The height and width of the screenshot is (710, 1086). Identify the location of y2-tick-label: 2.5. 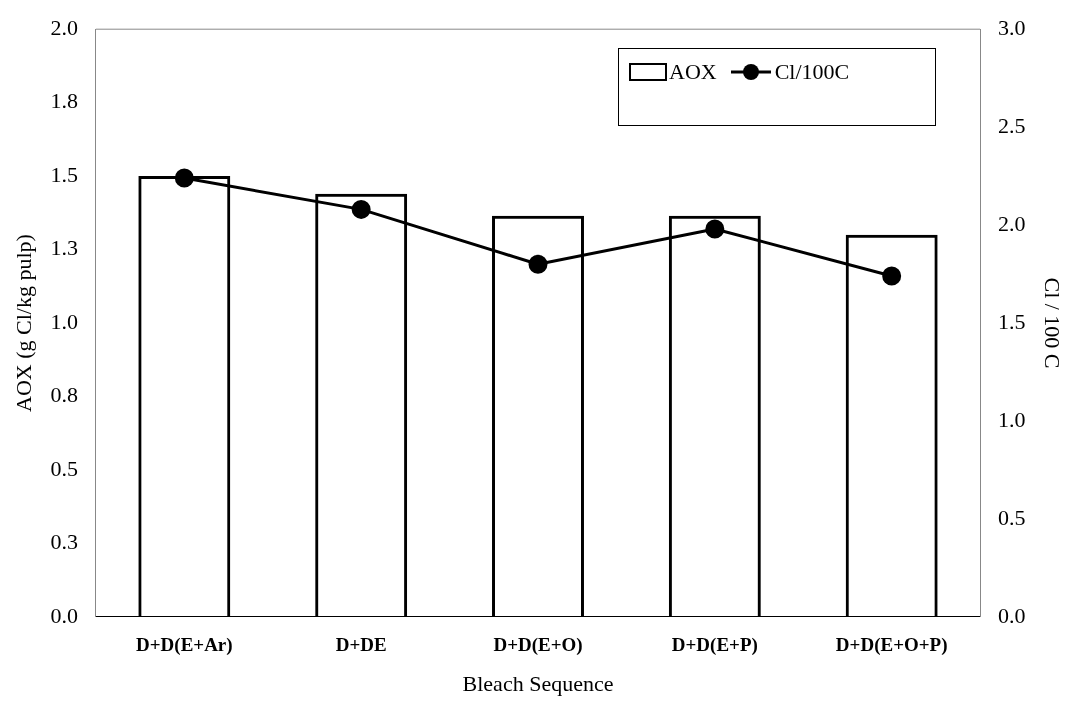
(1012, 125).